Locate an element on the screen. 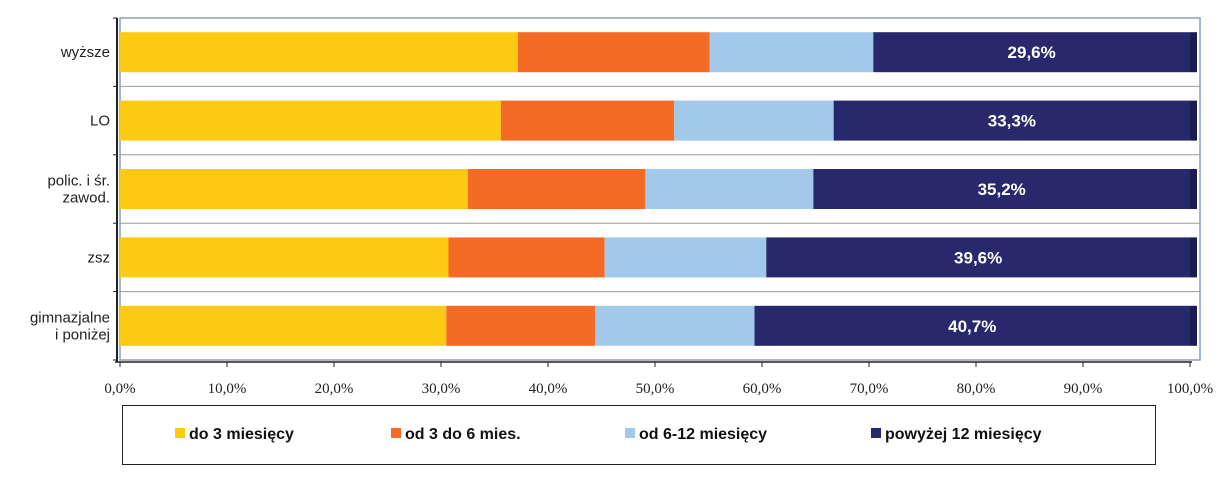 The image size is (1226, 487). category-label: zsz is located at coordinates (99, 257).